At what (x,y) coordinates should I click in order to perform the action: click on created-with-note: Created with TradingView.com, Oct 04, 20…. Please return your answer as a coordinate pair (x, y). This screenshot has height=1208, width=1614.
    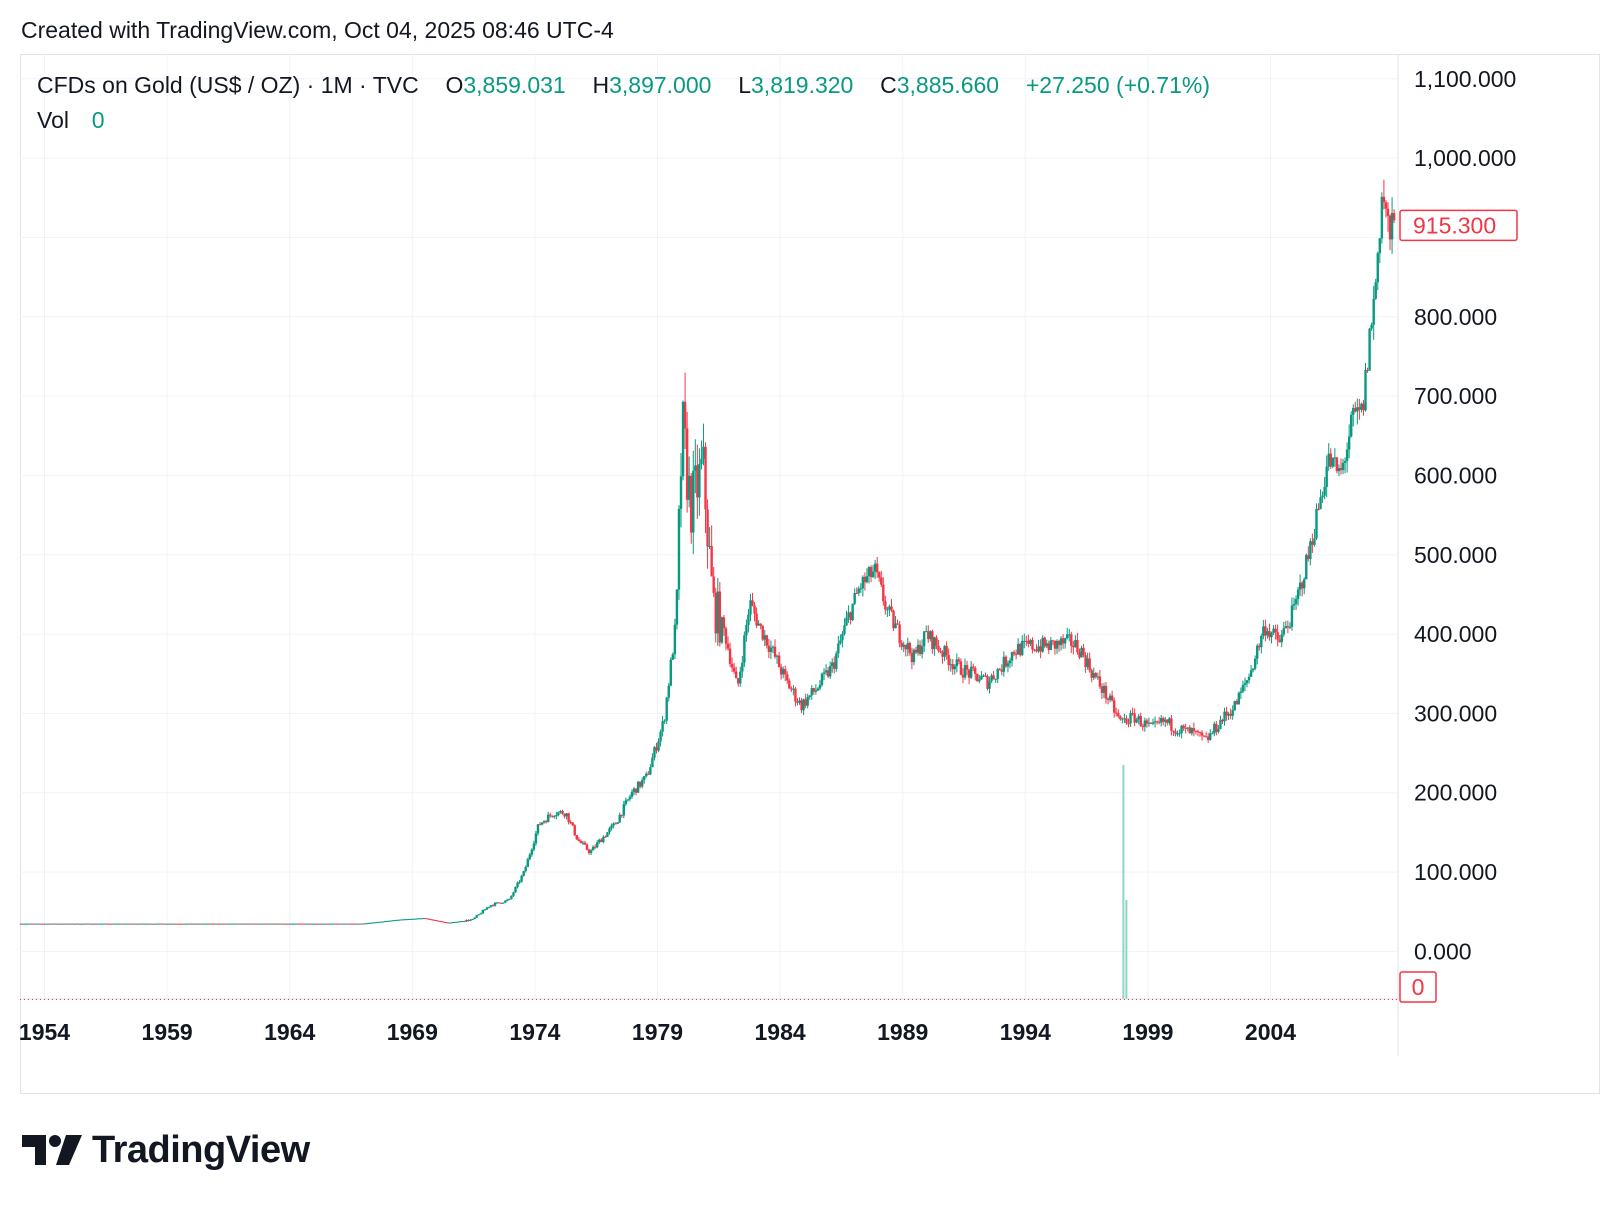
    Looking at the image, I should click on (317, 30).